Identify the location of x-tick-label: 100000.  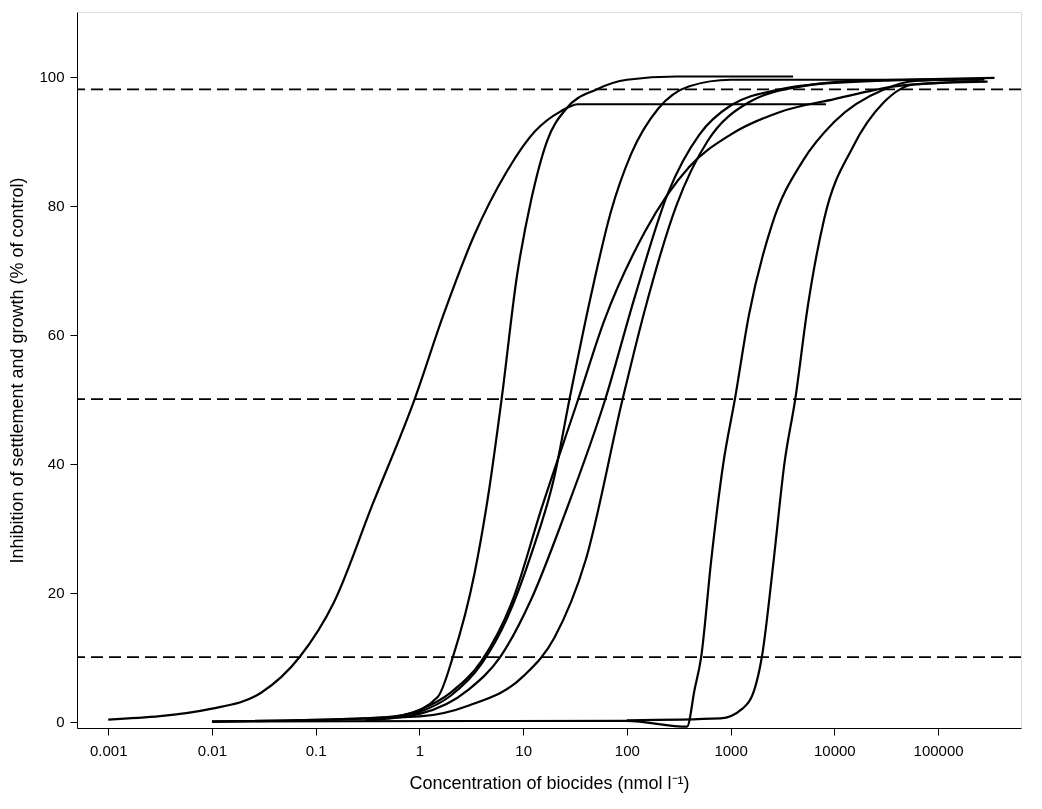
(938, 750).